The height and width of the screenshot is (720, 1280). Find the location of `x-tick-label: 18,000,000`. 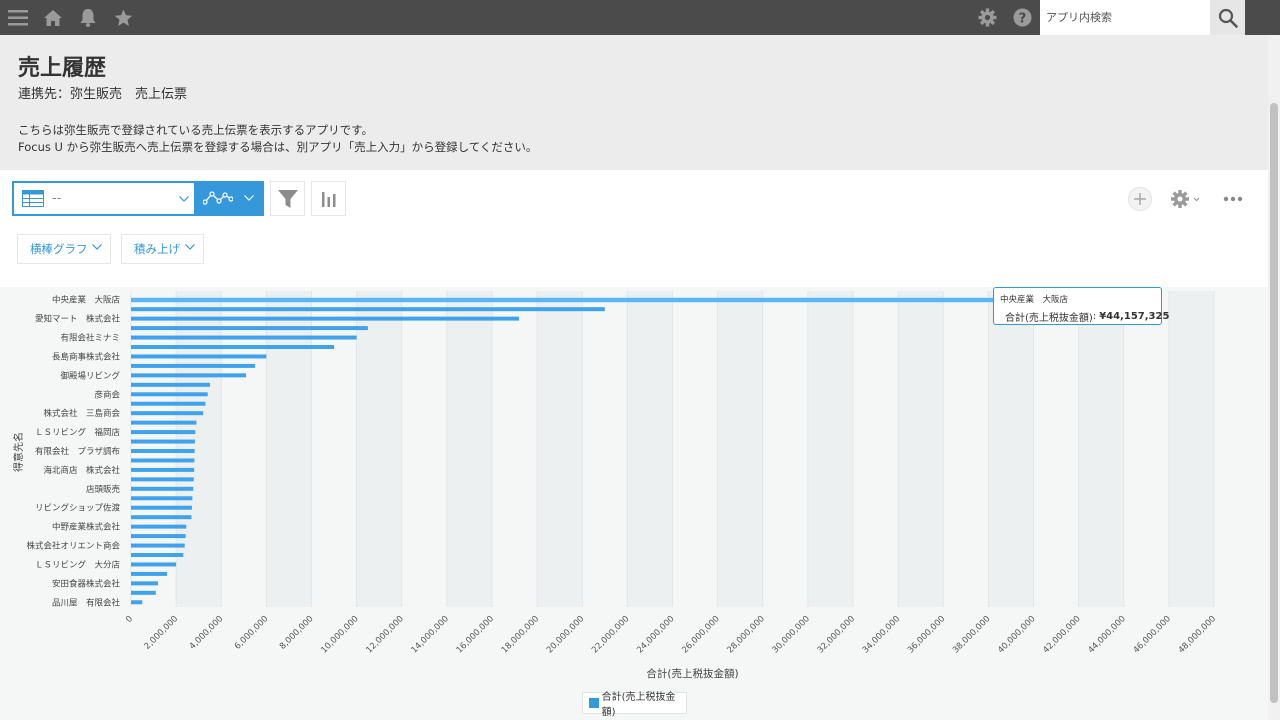

x-tick-label: 18,000,000 is located at coordinates (520, 634).